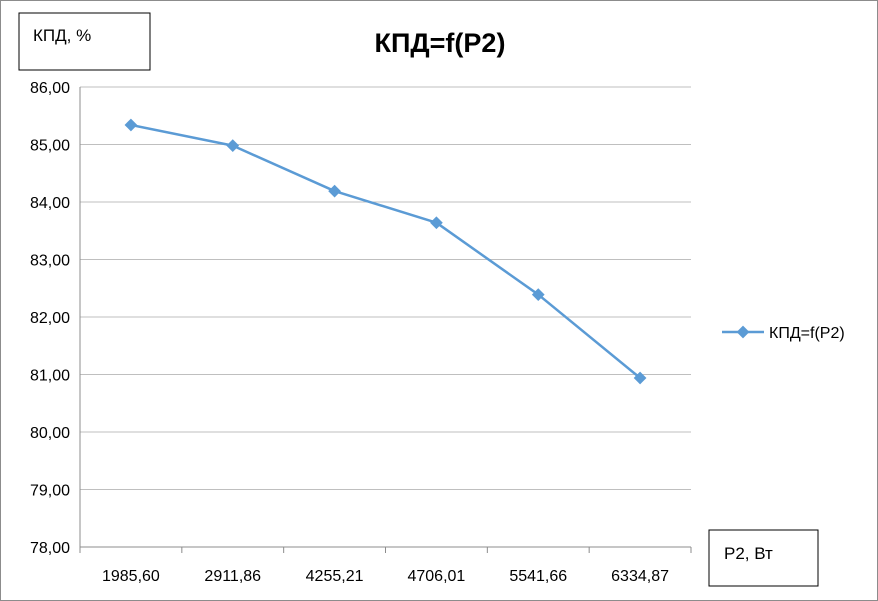 This screenshot has width=878, height=601. Describe the element at coordinates (131, 576) in the screenshot. I see `x-tick-label: 1985,60` at that location.